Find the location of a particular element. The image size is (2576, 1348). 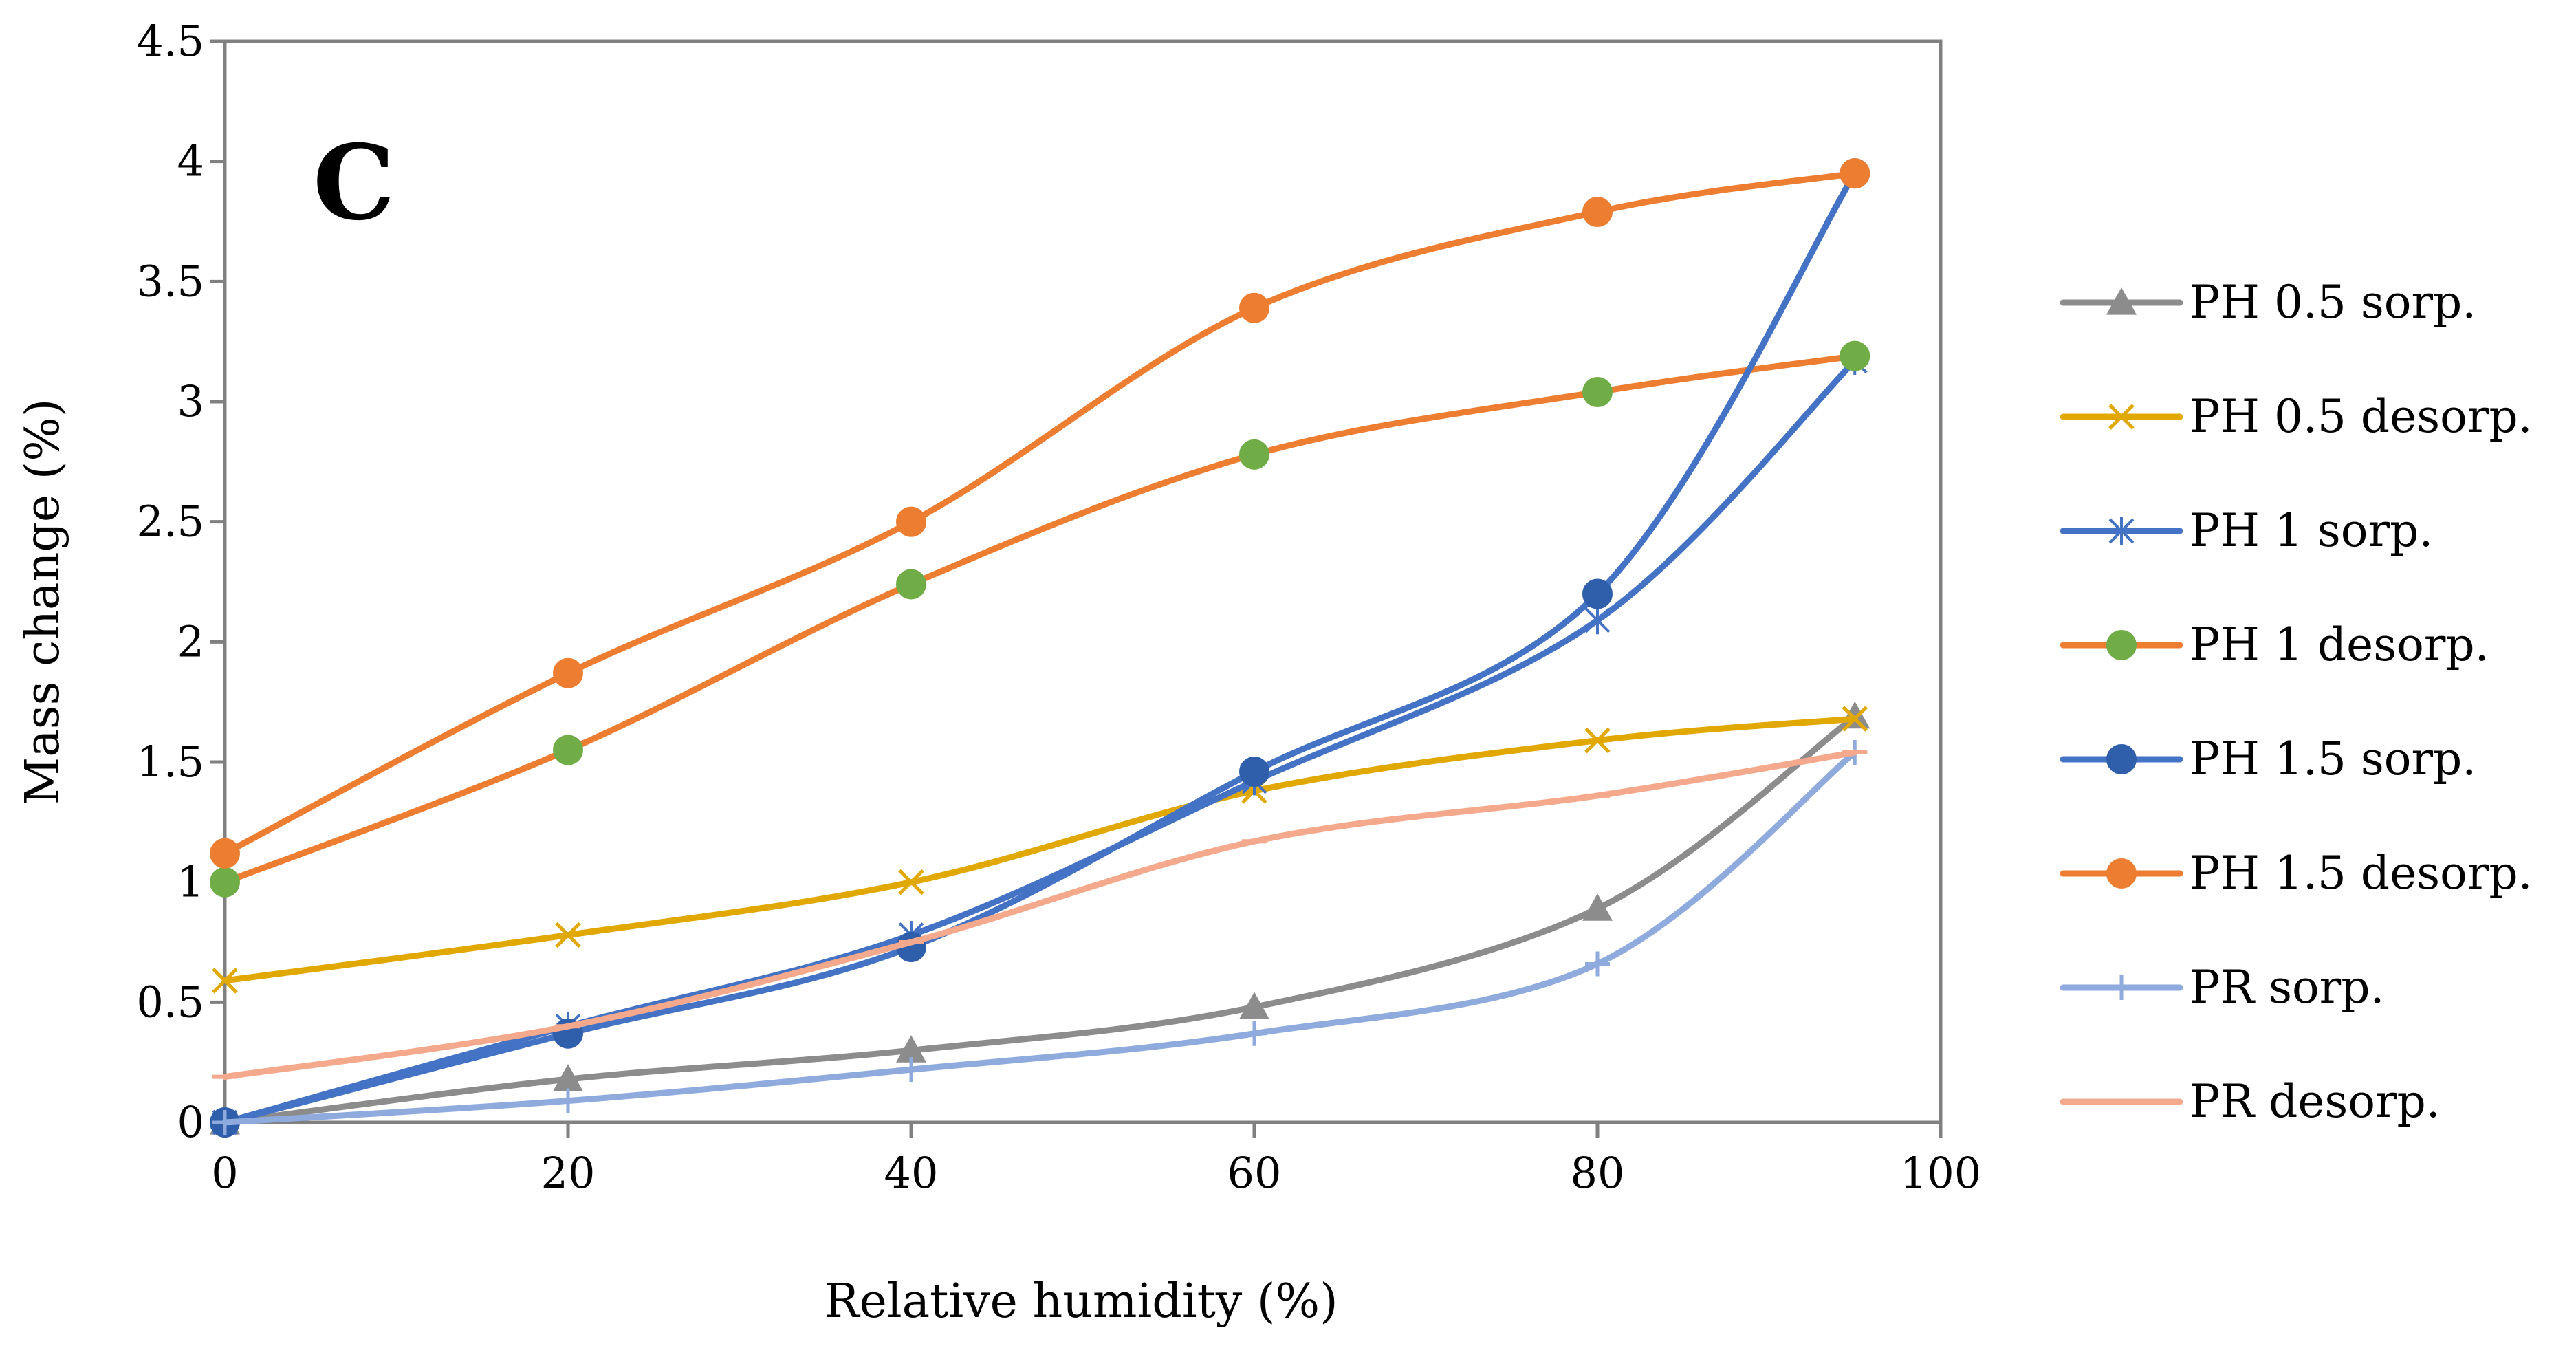

legend-label: PH 1.5 desorp. is located at coordinates (2361, 873).